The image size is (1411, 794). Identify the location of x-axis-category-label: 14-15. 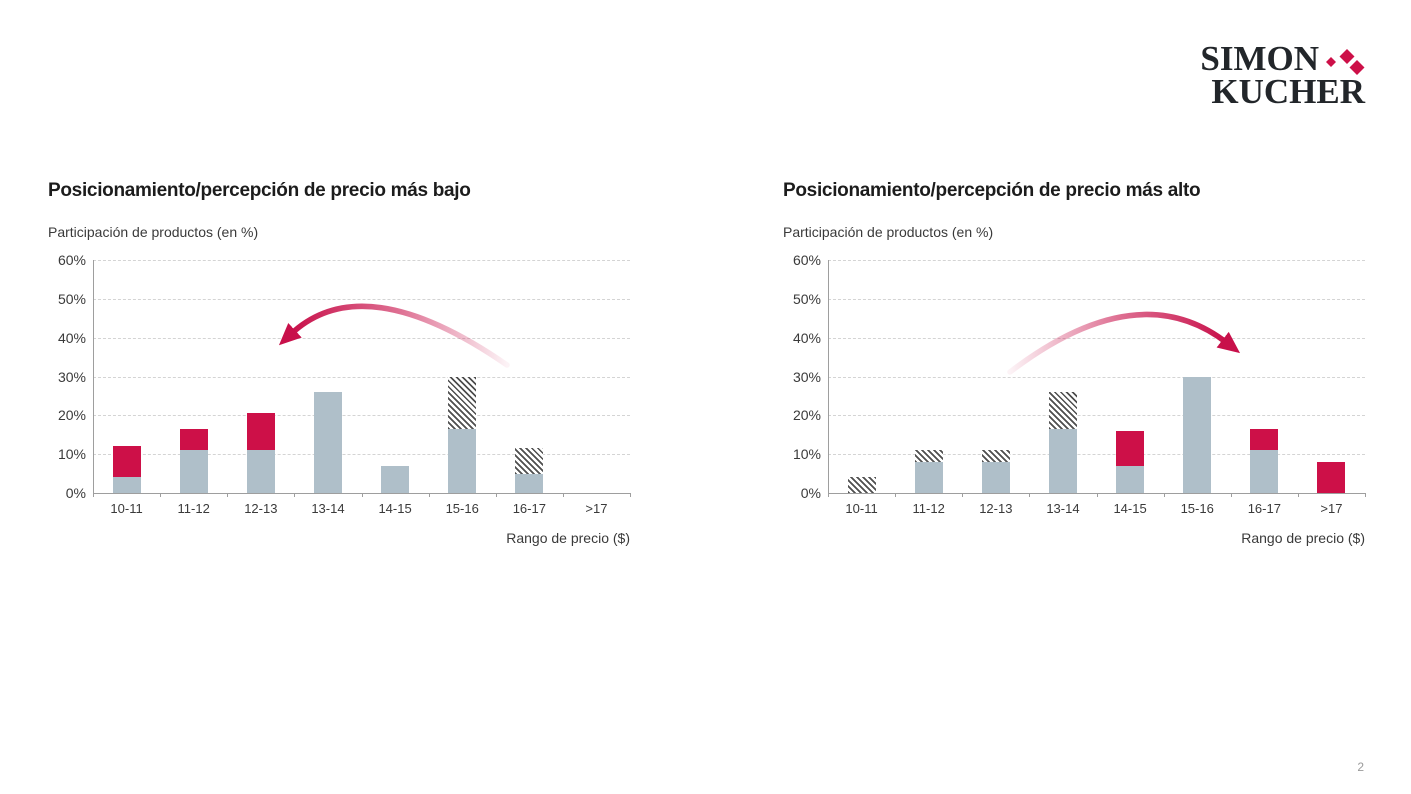
(1130, 508).